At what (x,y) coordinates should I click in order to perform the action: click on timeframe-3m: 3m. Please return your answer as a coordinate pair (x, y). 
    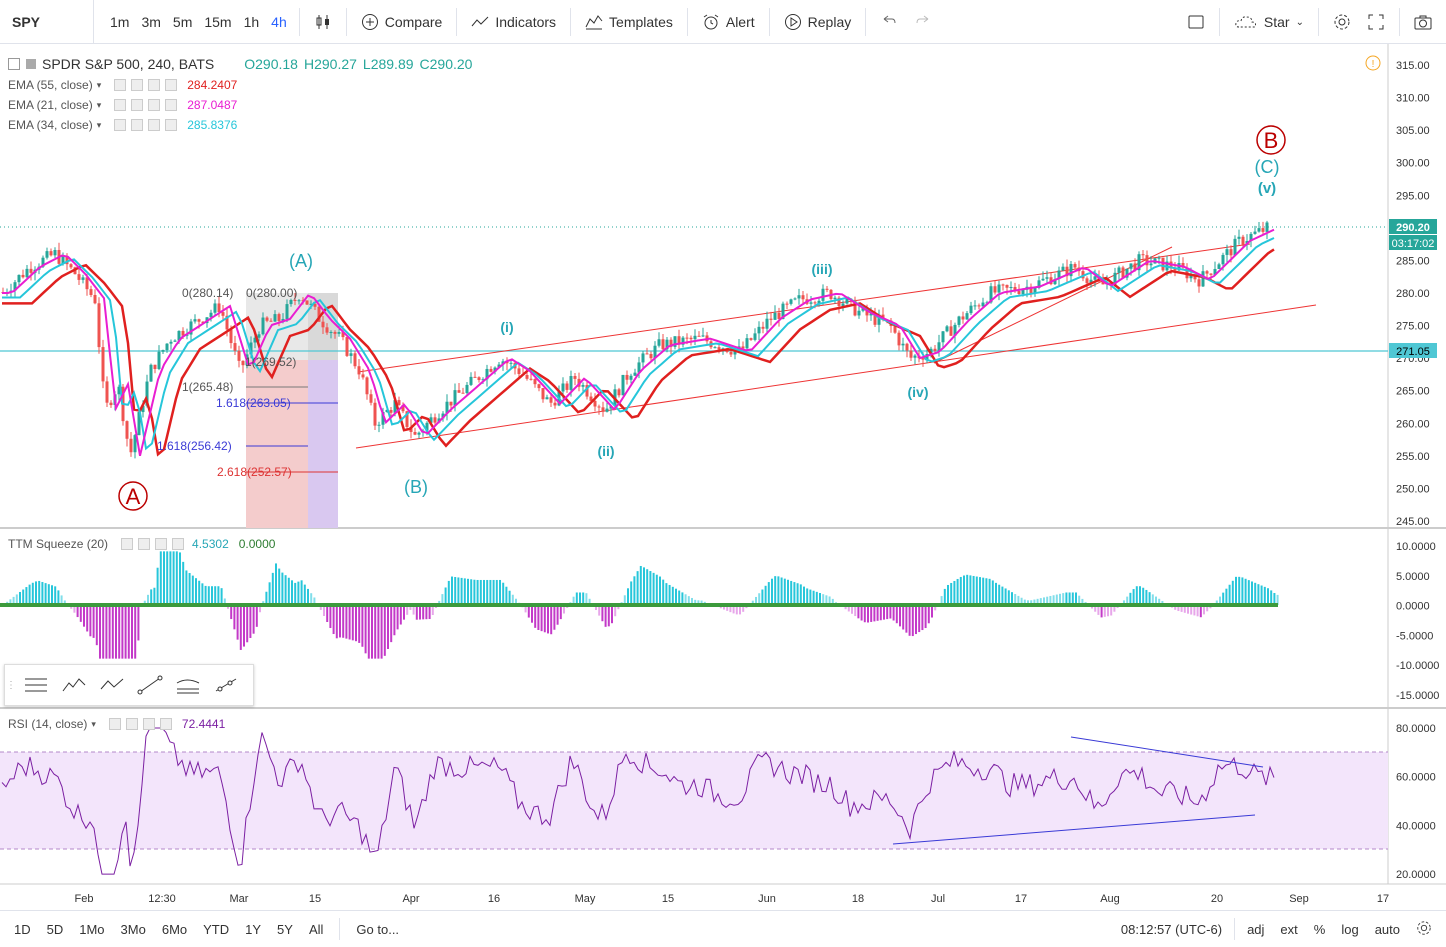
    Looking at the image, I should click on (150, 22).